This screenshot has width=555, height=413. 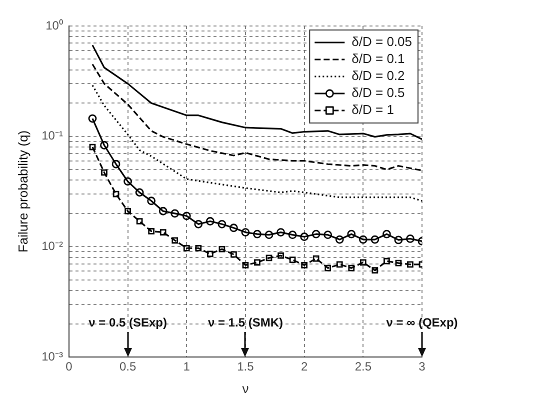 What do you see at coordinates (304, 367) in the screenshot?
I see `x-tick-label: 2` at bounding box center [304, 367].